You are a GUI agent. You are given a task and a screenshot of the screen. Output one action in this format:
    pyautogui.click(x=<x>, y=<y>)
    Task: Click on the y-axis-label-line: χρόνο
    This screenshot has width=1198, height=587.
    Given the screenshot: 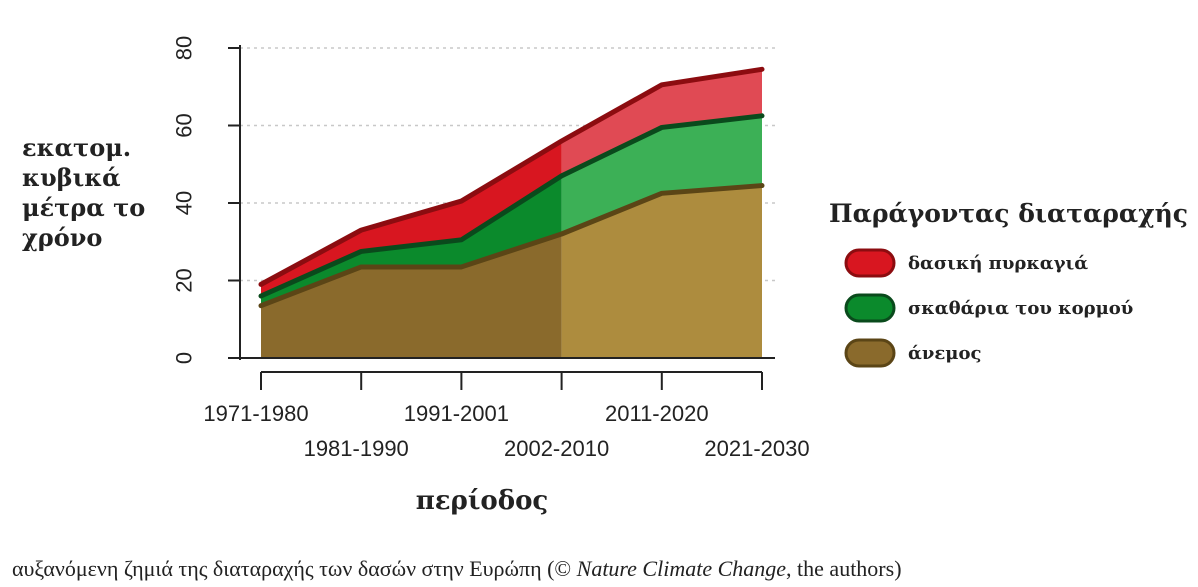 What is the action you would take?
    pyautogui.click(x=62, y=237)
    